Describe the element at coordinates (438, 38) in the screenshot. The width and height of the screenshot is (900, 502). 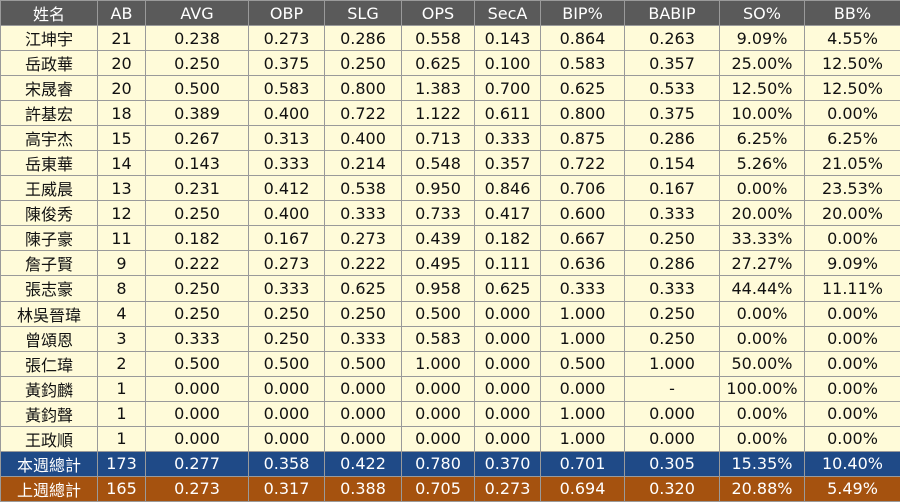
I see `stat-cell: 0.558` at that location.